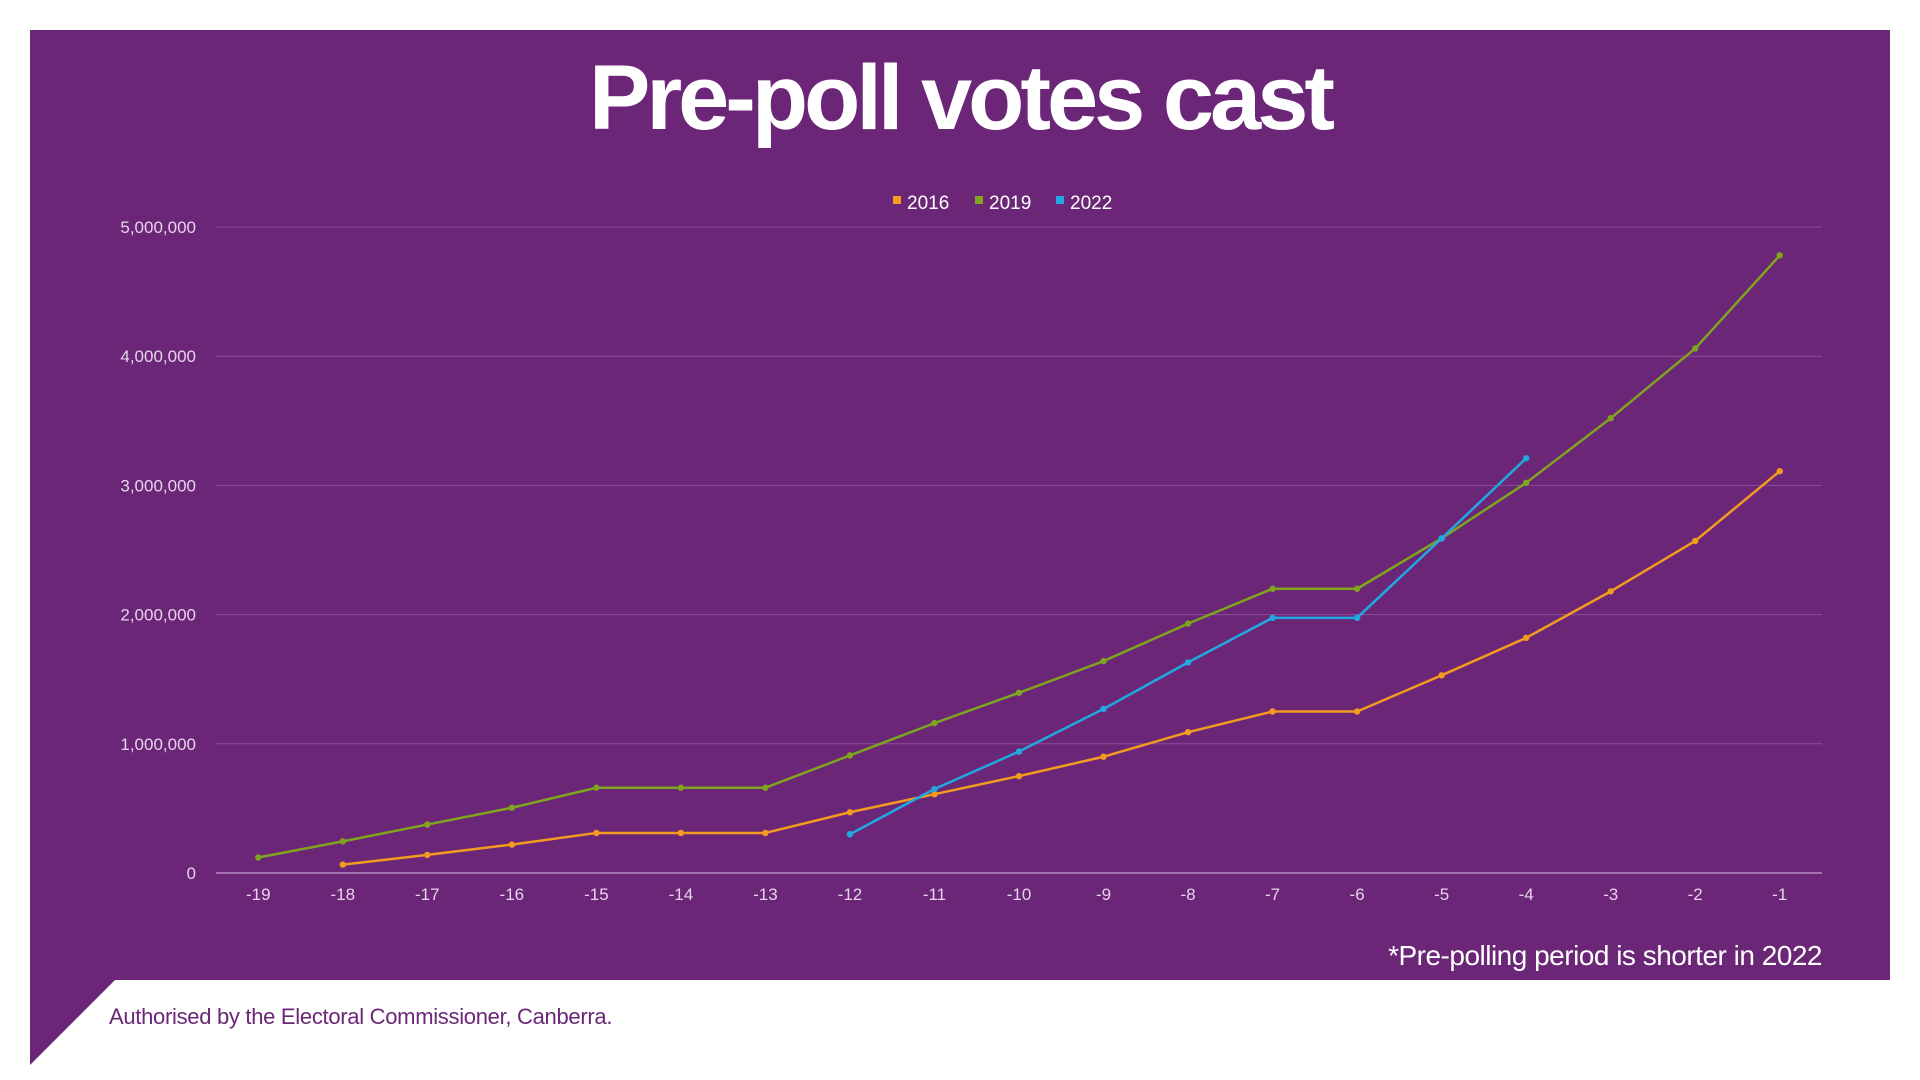  What do you see at coordinates (928, 203) in the screenshot?
I see `legend-label-2016: 2016` at bounding box center [928, 203].